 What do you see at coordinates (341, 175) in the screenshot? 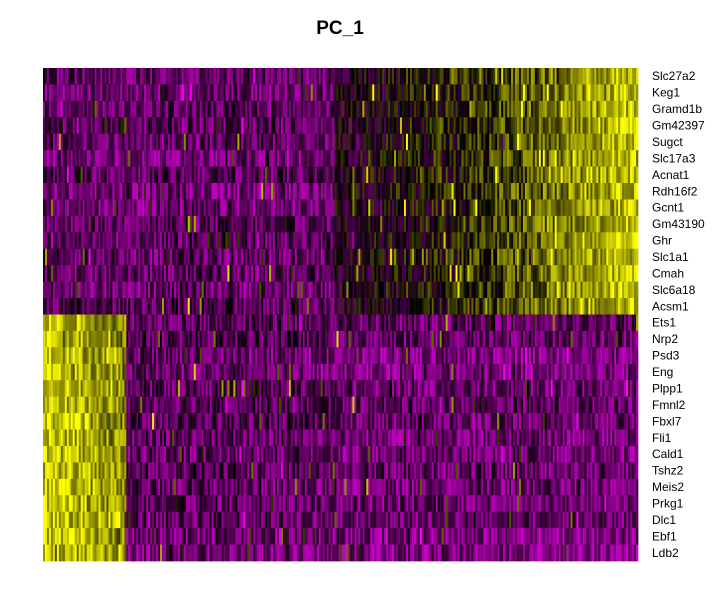
I see `heatmap-row-acnat1` at bounding box center [341, 175].